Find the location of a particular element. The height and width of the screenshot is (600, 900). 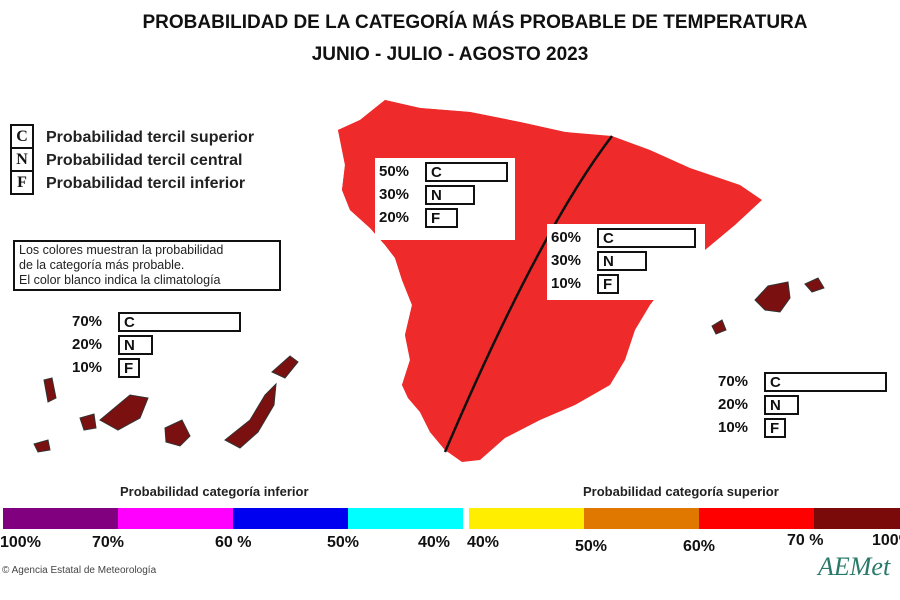

canarias-probability-bars: 70% C 20% N 10% F is located at coordinates (162, 346).